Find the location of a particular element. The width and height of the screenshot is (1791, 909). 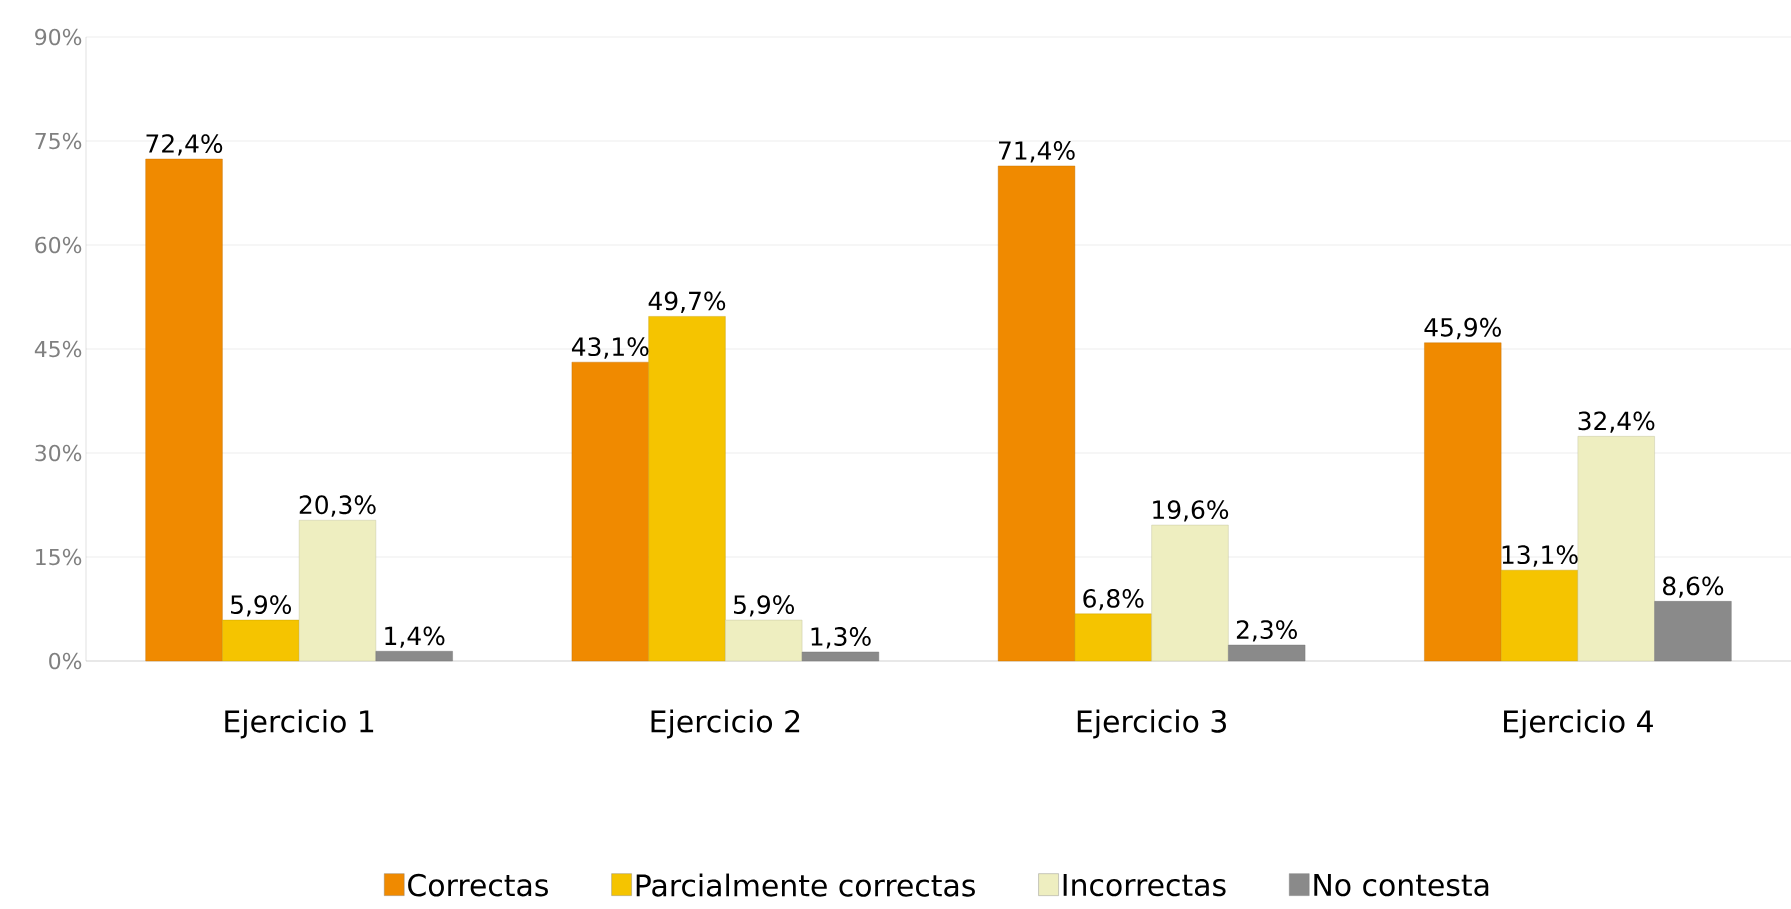

y-tick-label: 75% is located at coordinates (58, 141).